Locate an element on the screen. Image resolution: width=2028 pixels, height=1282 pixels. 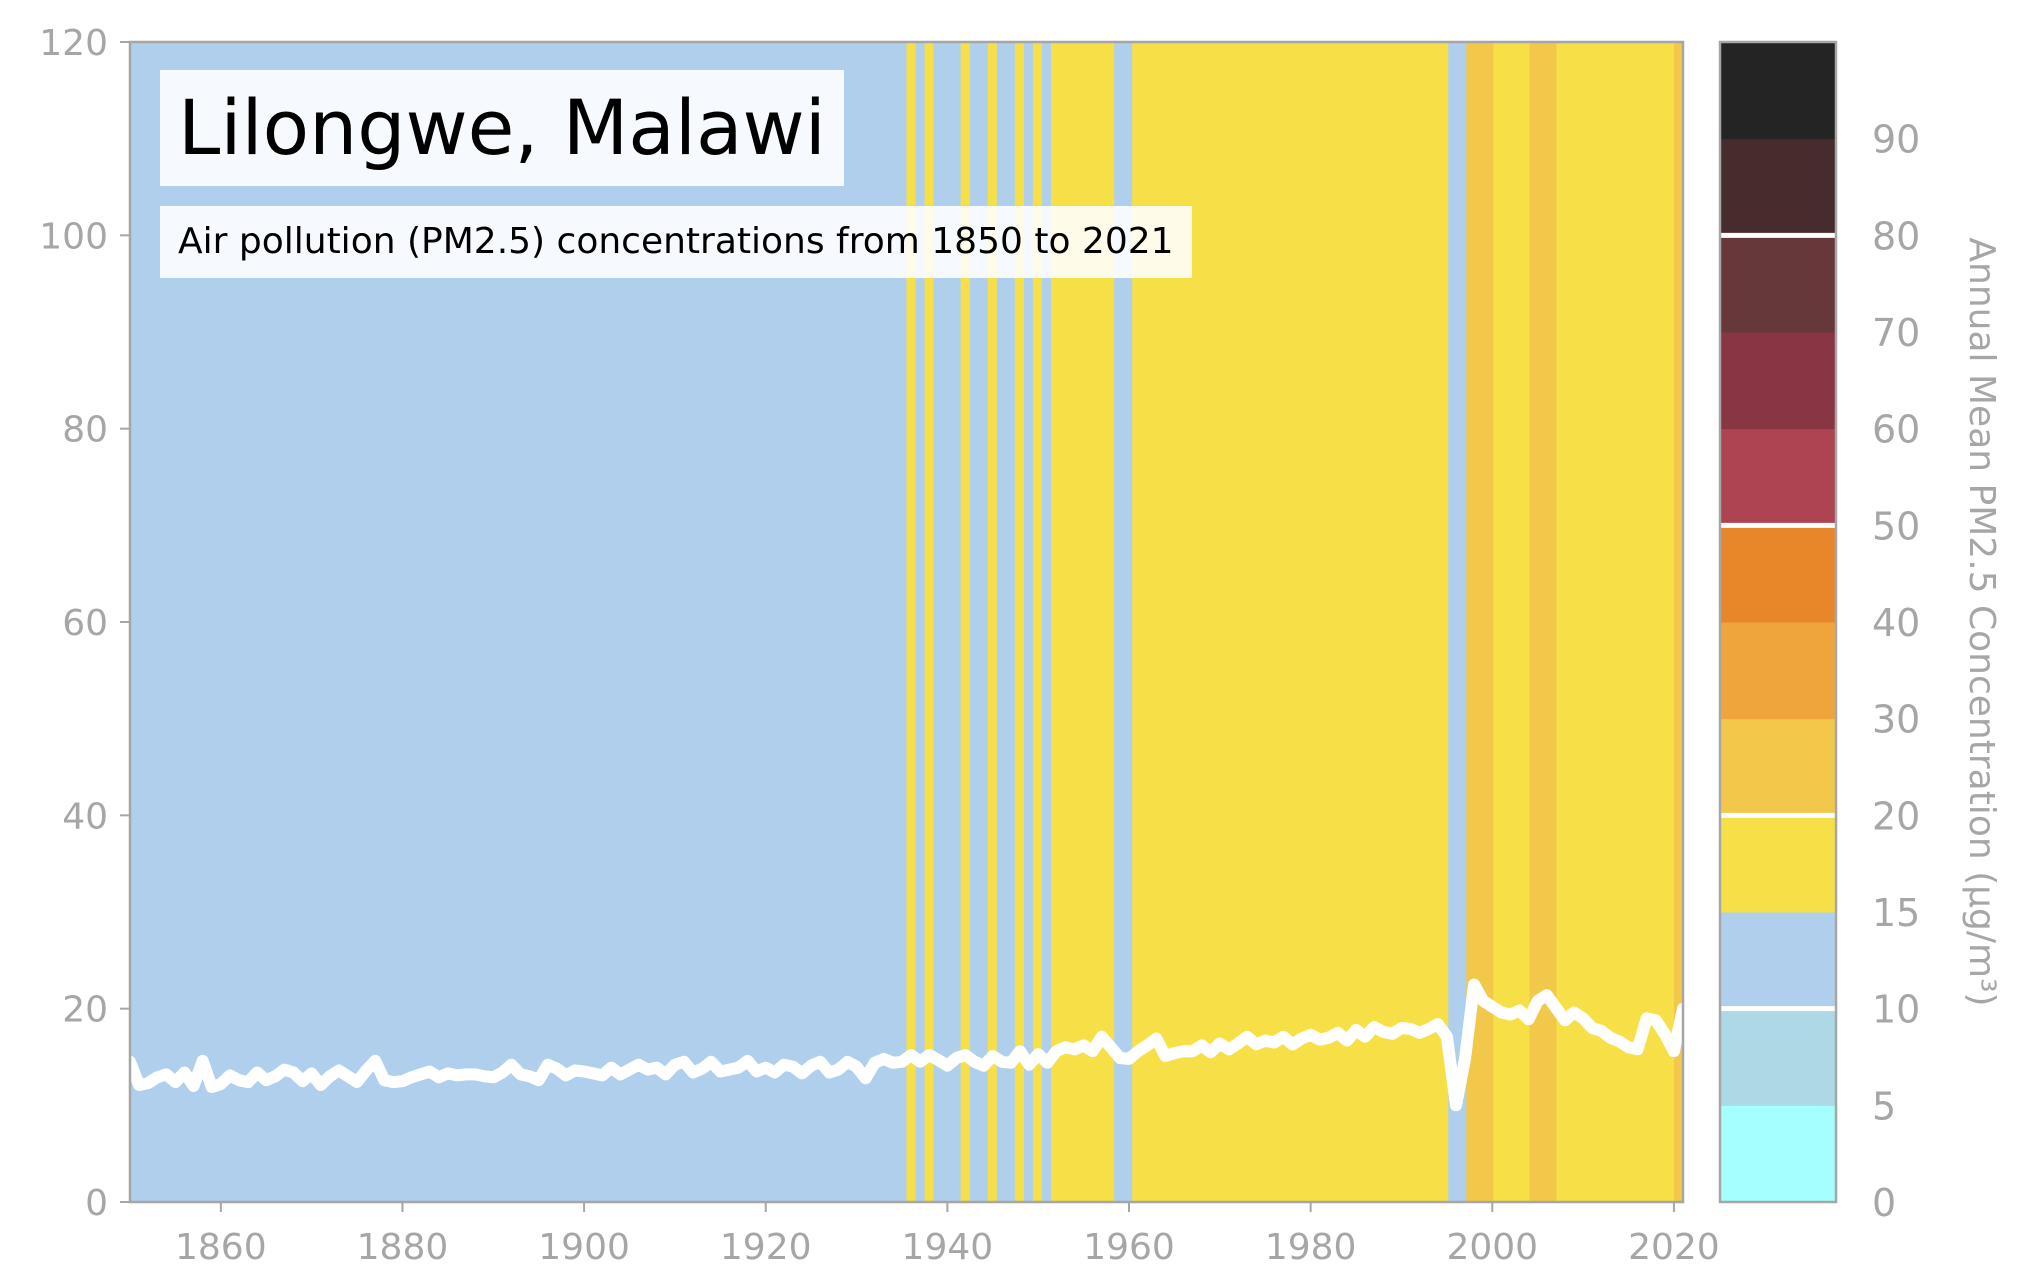
stripe-2003 is located at coordinates (1516, 622).